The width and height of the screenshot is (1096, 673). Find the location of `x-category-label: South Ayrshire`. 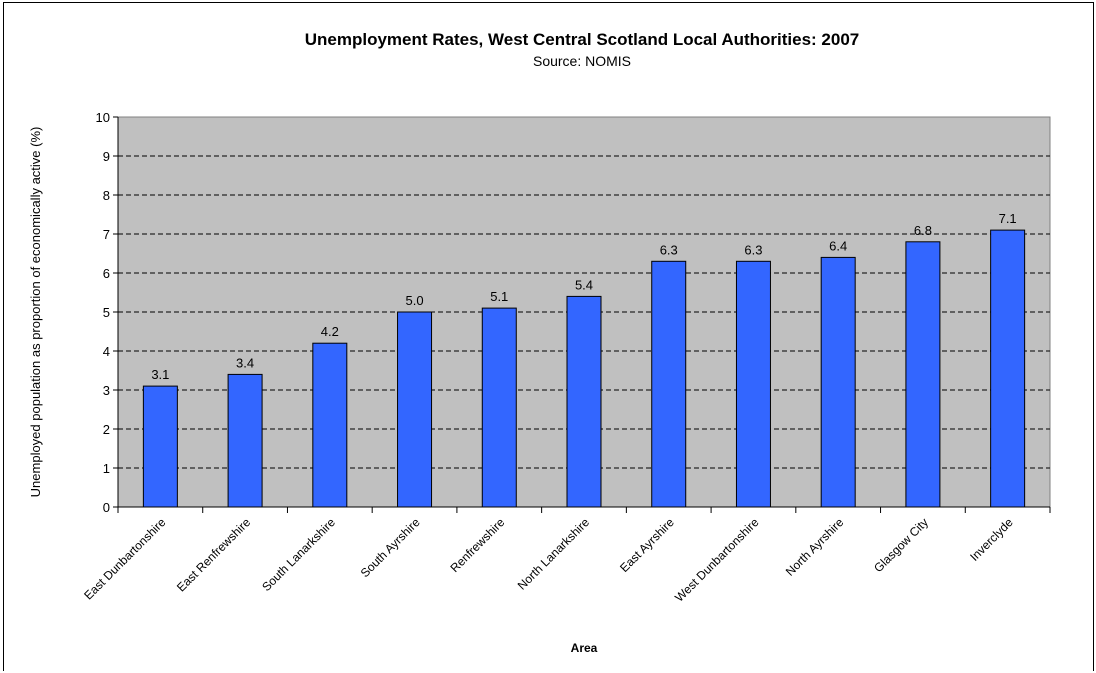

x-category-label: South Ayrshire is located at coordinates (390, 547).